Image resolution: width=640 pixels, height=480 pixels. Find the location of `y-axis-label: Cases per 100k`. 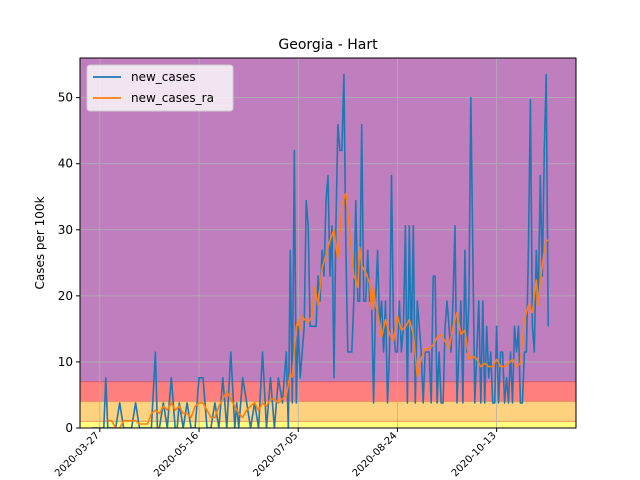

y-axis-label: Cases per 100k is located at coordinates (40, 242).